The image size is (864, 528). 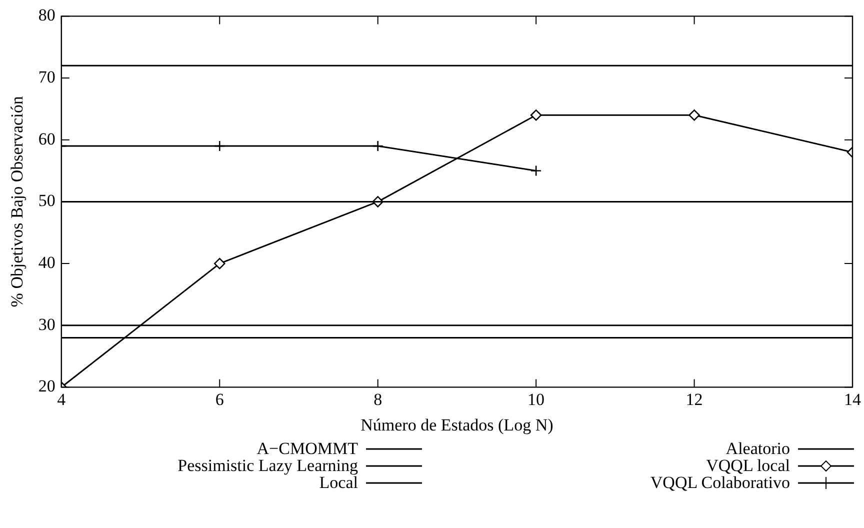 What do you see at coordinates (47, 324) in the screenshot?
I see `y-tick-label: 30` at bounding box center [47, 324].